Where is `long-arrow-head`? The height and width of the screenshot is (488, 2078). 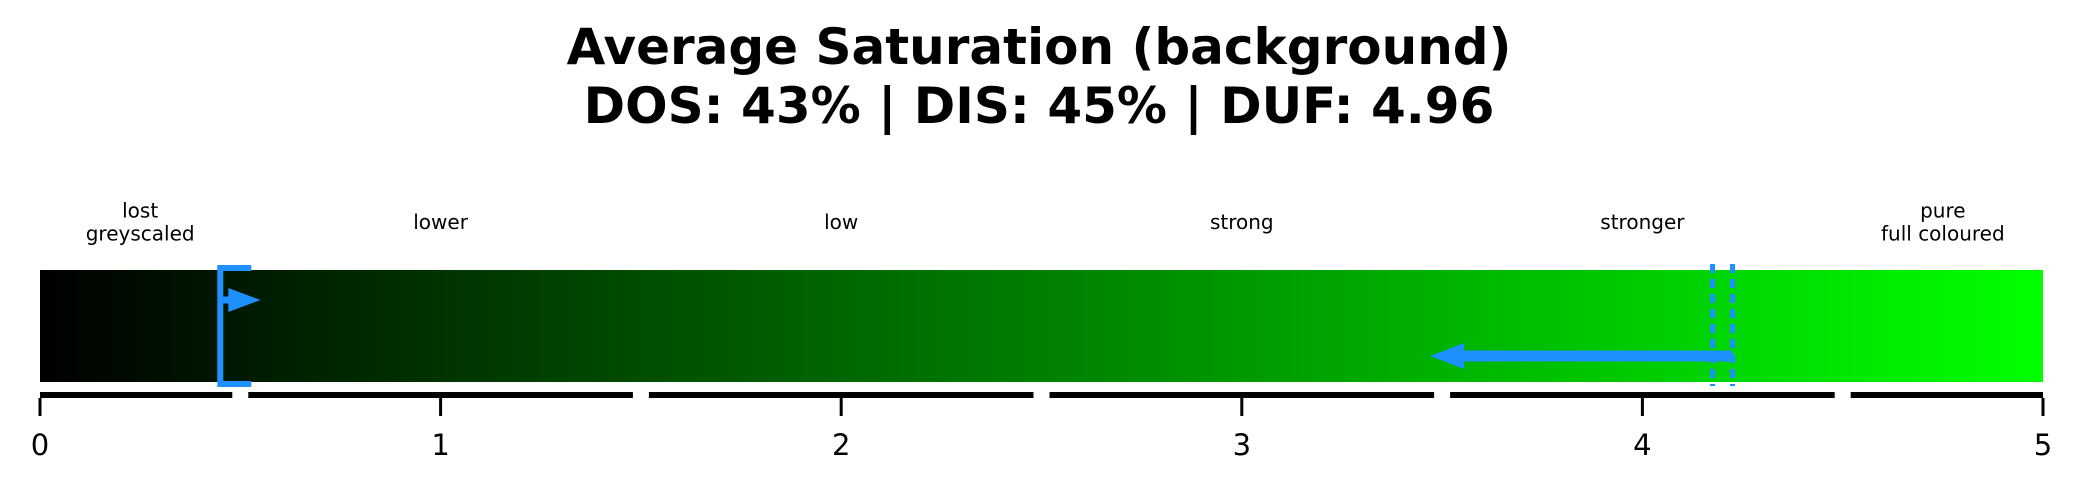 long-arrow-head is located at coordinates (1447, 356).